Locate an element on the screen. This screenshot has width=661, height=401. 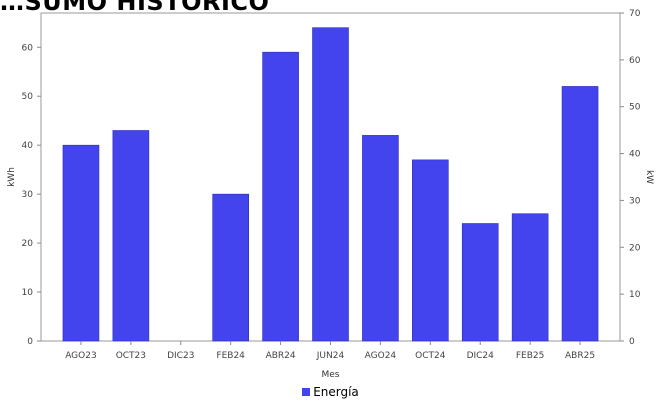
x-tick-label: AGO23 is located at coordinates (81, 356).